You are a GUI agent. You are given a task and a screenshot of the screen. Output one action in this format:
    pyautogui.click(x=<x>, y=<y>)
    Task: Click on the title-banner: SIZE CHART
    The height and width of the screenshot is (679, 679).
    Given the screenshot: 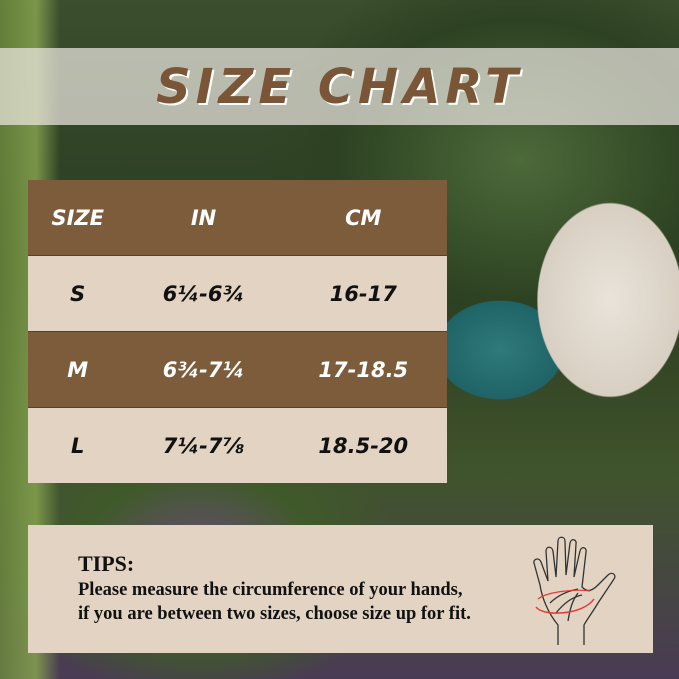 What is the action you would take?
    pyautogui.click(x=339, y=86)
    